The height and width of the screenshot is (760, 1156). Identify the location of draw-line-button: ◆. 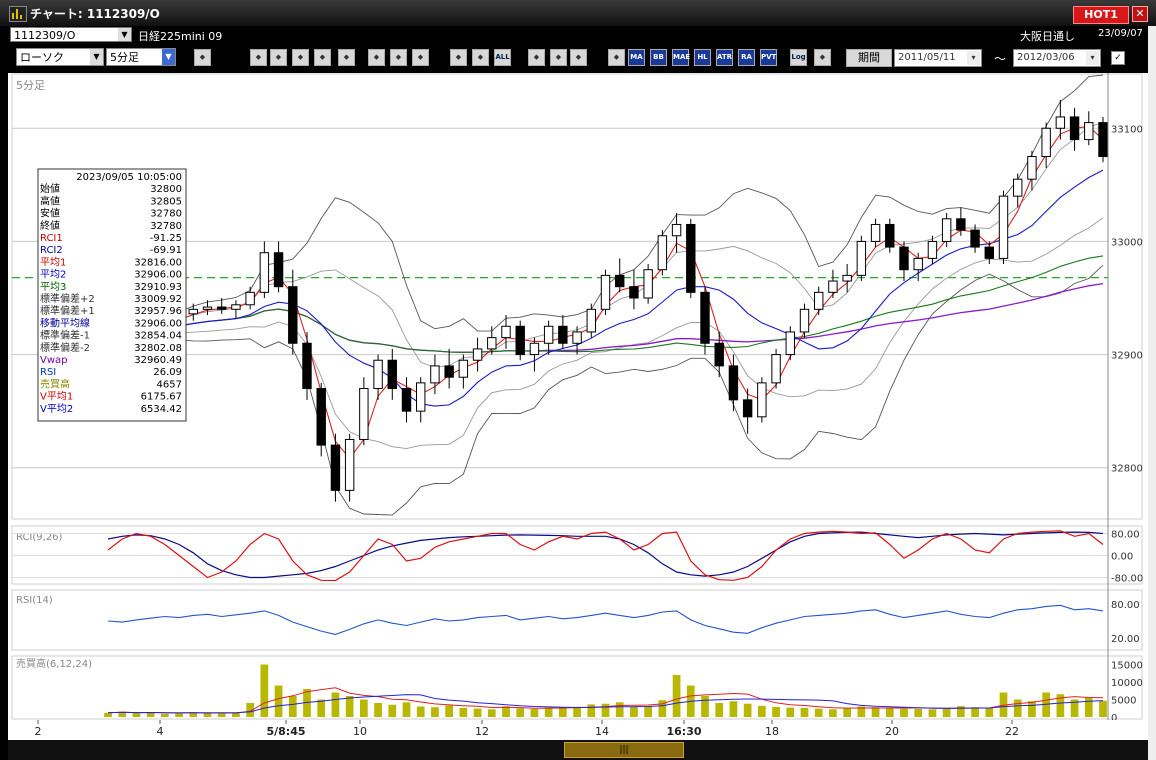
(258, 57).